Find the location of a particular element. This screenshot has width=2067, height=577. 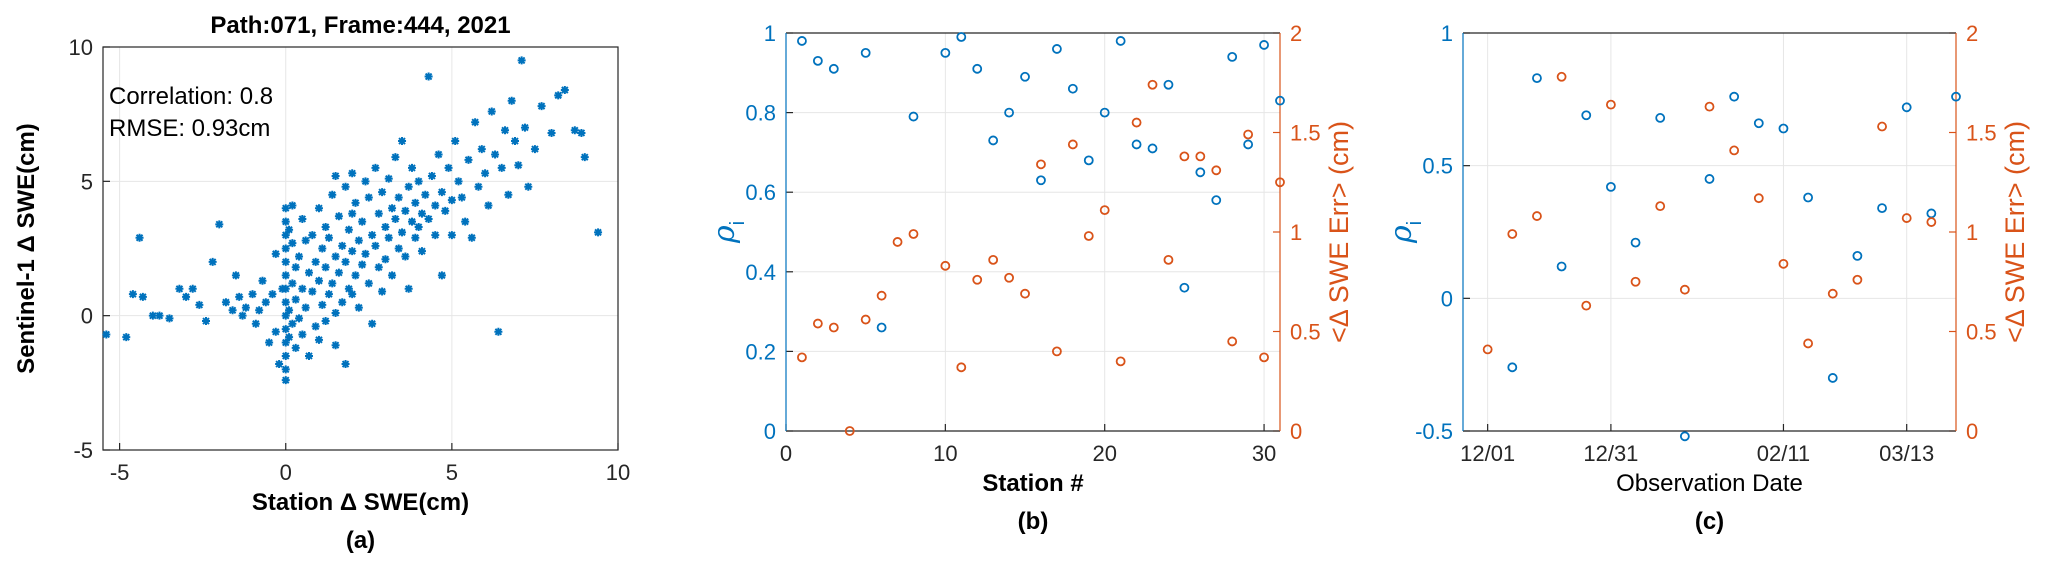

b-y-axis-right-label: <Δ SWE Err> (cm) is located at coordinates (1339, 232).